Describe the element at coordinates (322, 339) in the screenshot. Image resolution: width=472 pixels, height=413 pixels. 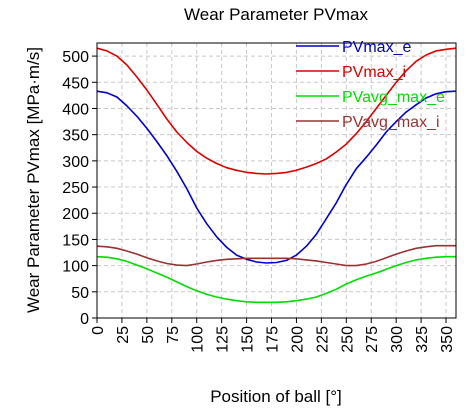
I see `x-tick-label: 225` at that location.